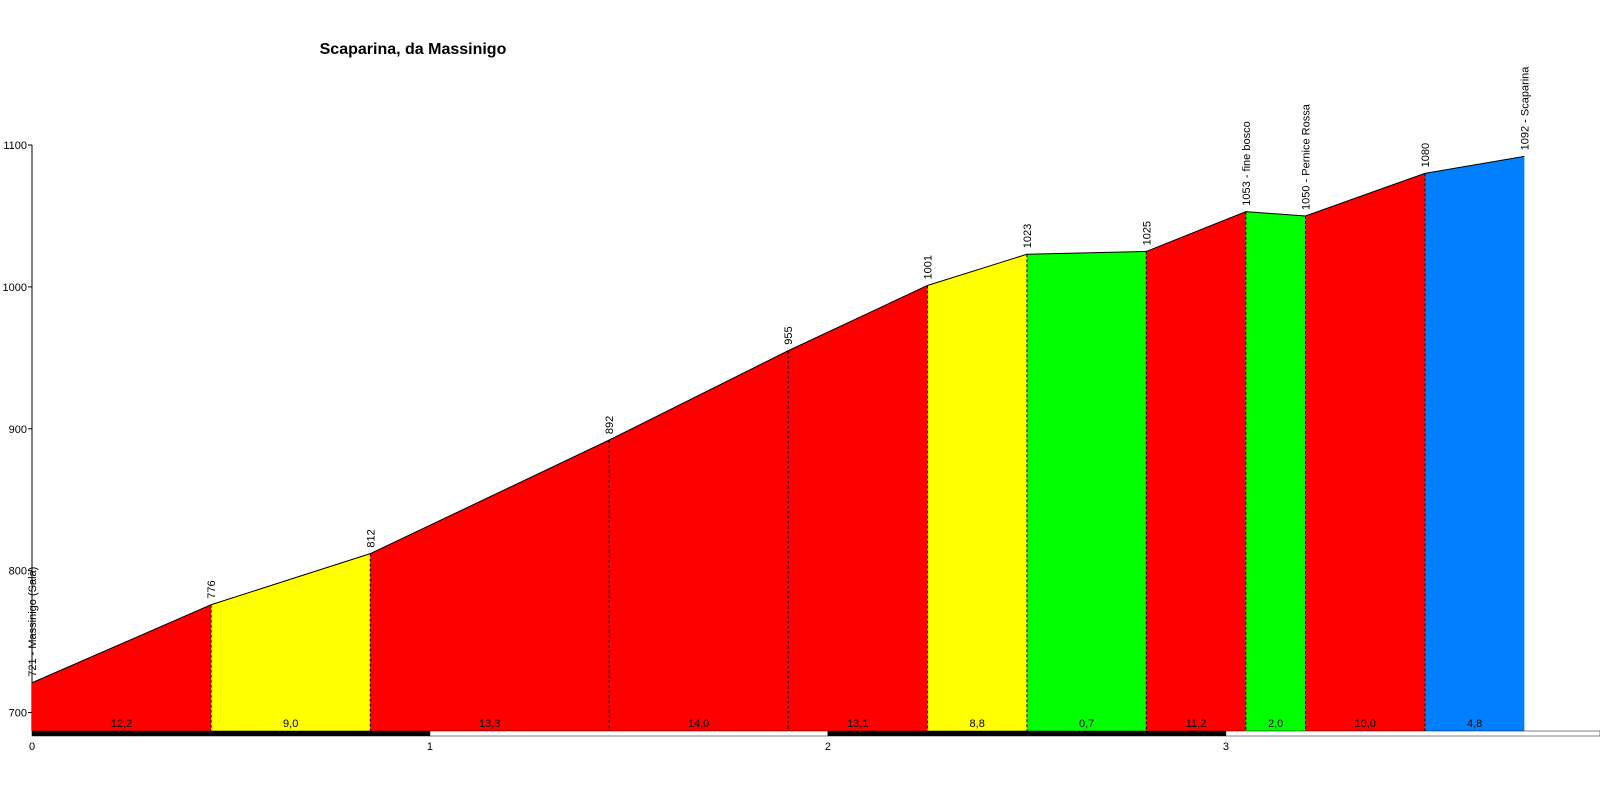  Describe the element at coordinates (928, 267) in the screenshot. I see `point-label: 1001` at that location.